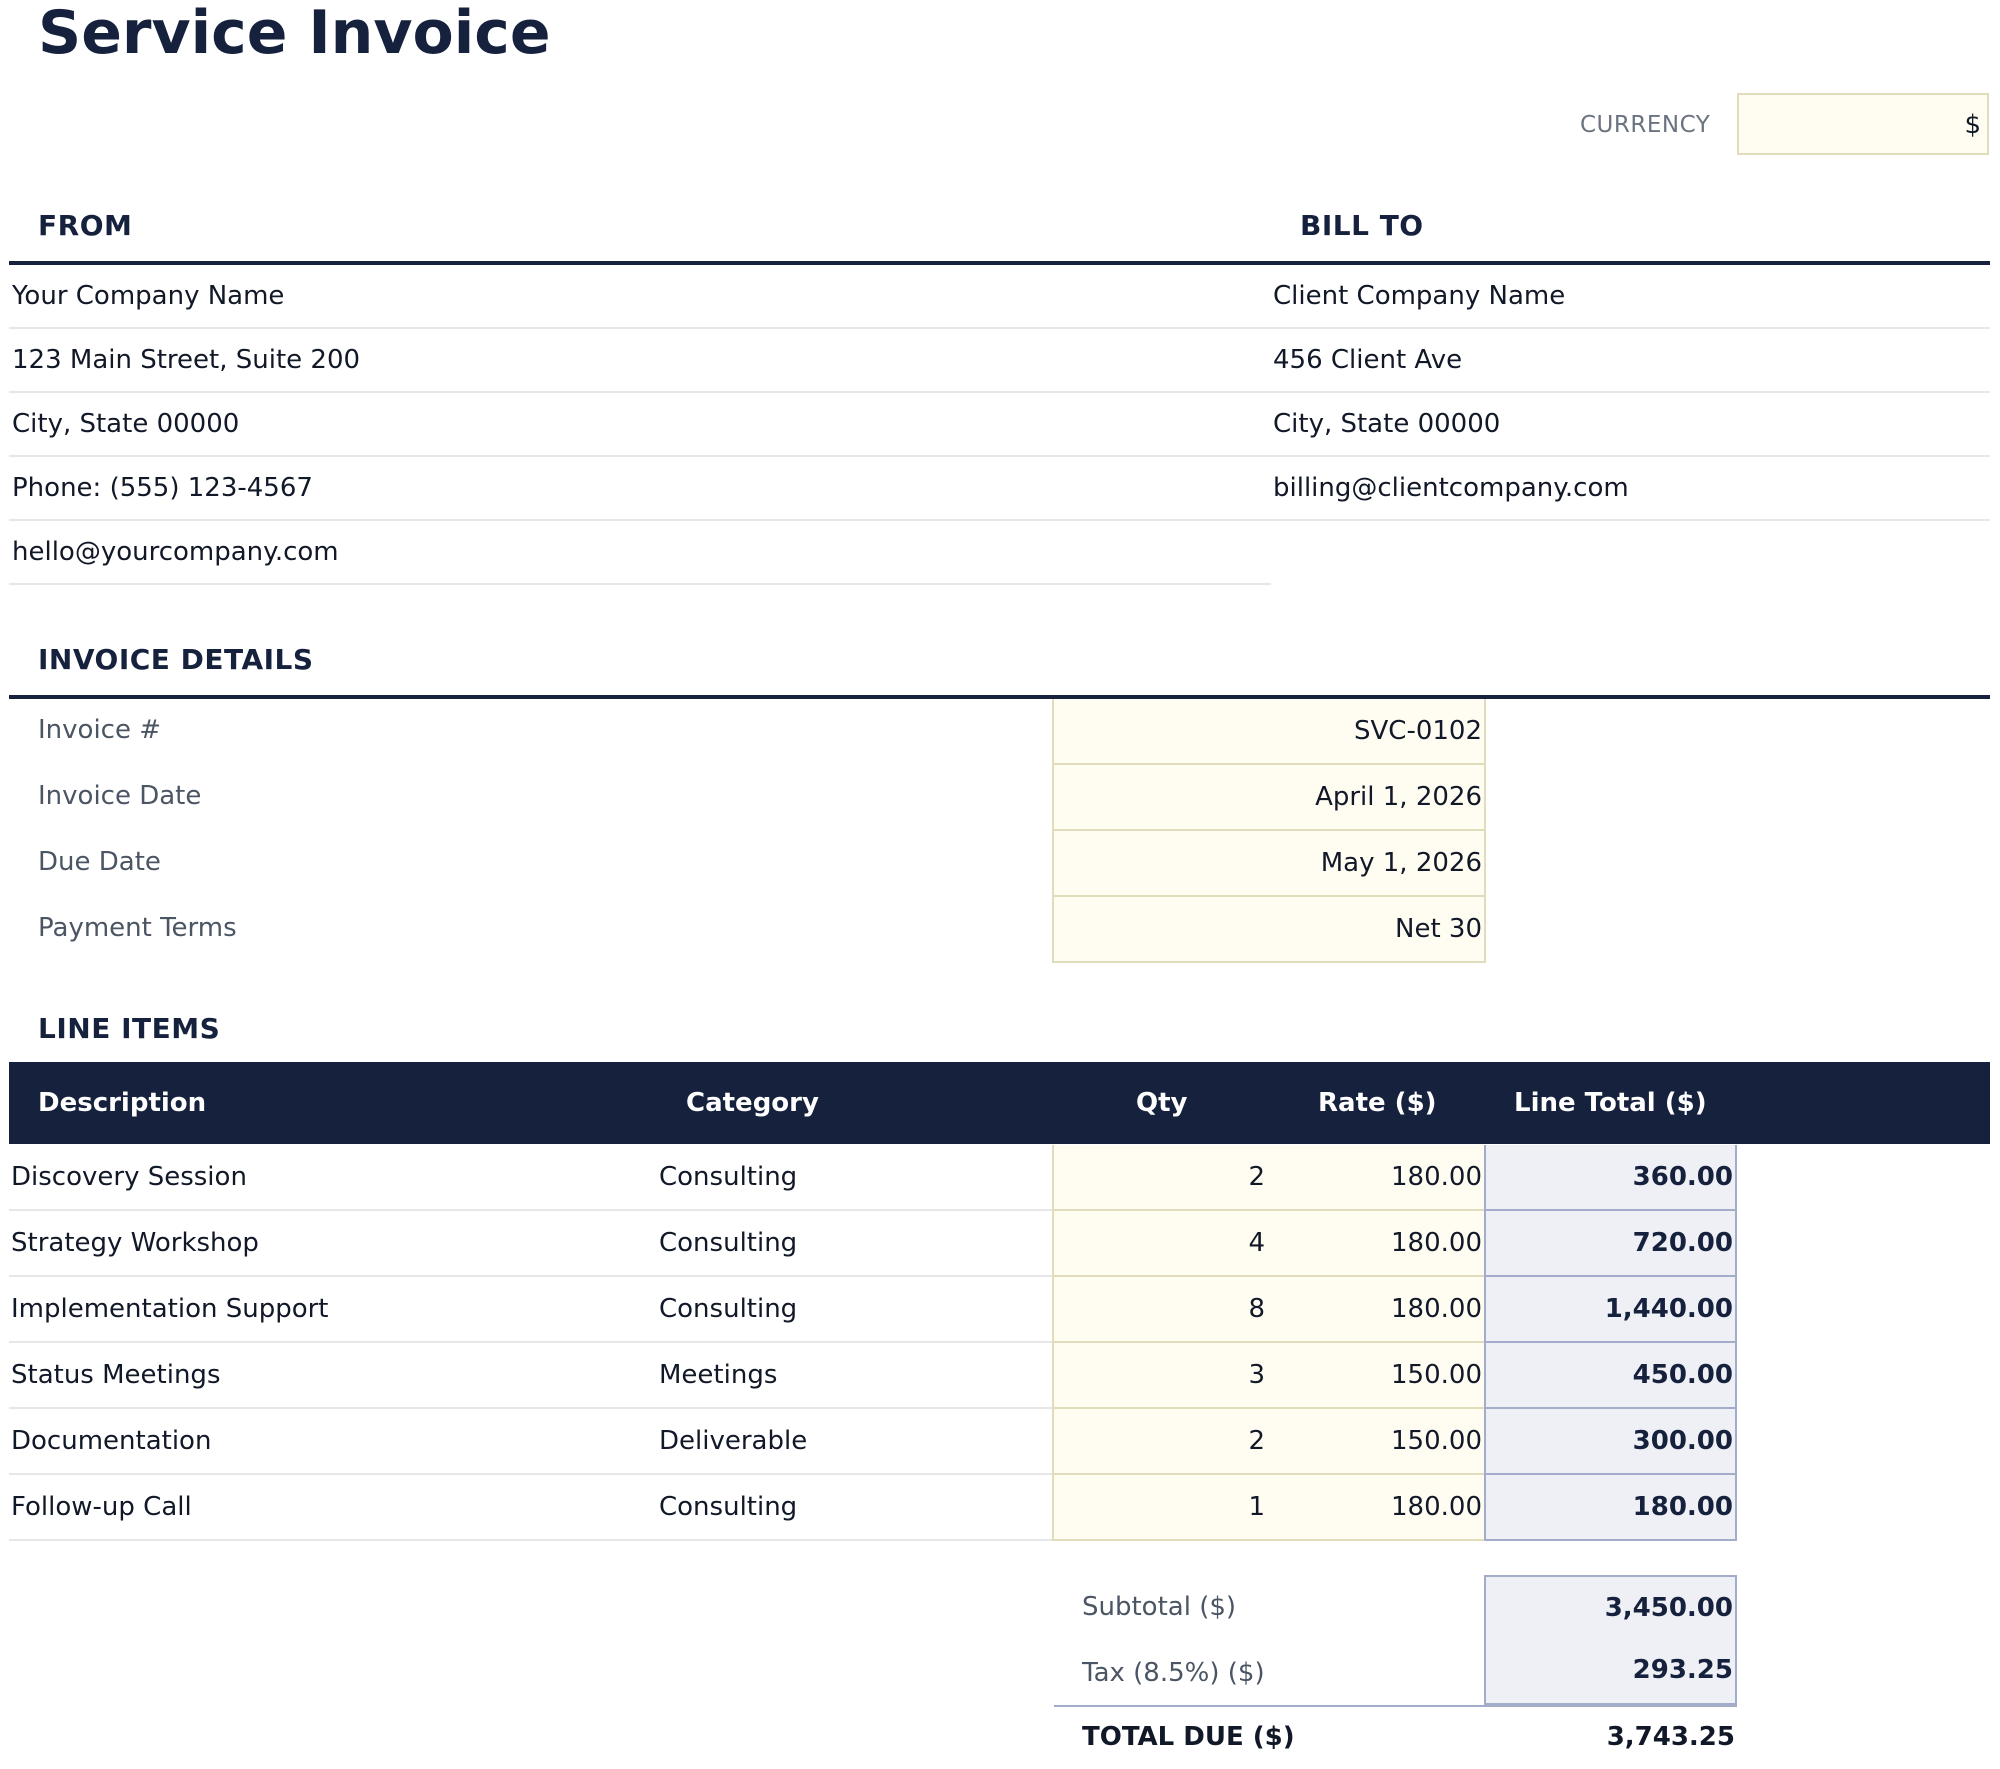 This screenshot has height=1769, width=2000. Describe the element at coordinates (1610, 1508) in the screenshot. I see `item-line-total: 180.00` at that location.